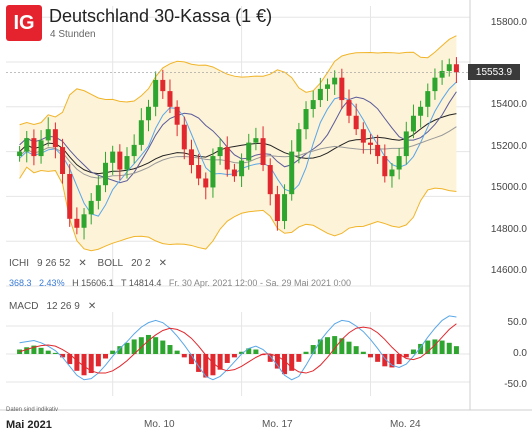 Image resolution: width=532 pixels, height=434 pixels. I want to click on y-tick-15800: 15800.0, so click(508, 22).